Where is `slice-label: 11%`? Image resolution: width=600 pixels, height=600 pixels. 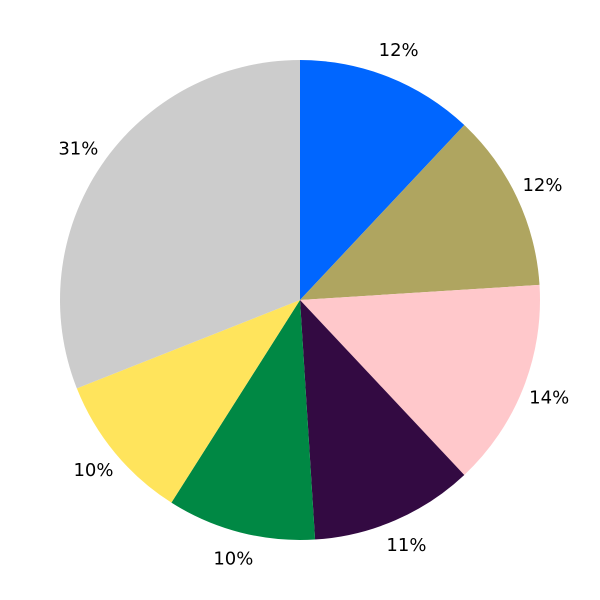 slice-label: 11% is located at coordinates (406, 545).